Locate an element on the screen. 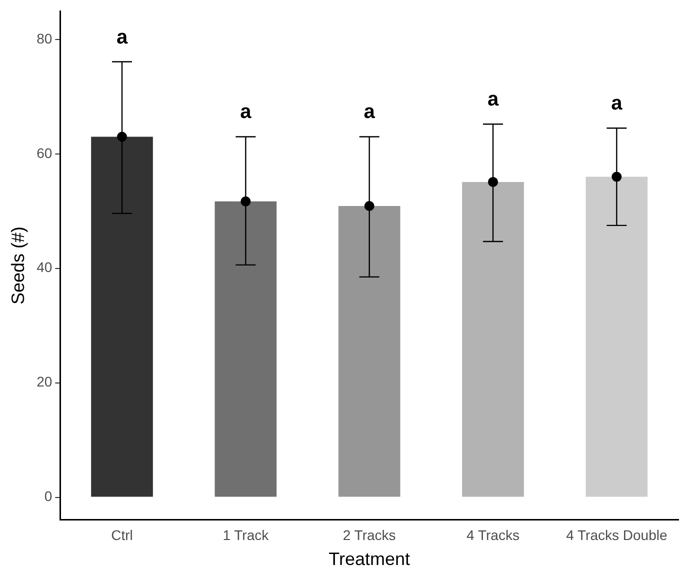 The width and height of the screenshot is (684, 575). x-tick-label: 2 Tracks is located at coordinates (369, 534).